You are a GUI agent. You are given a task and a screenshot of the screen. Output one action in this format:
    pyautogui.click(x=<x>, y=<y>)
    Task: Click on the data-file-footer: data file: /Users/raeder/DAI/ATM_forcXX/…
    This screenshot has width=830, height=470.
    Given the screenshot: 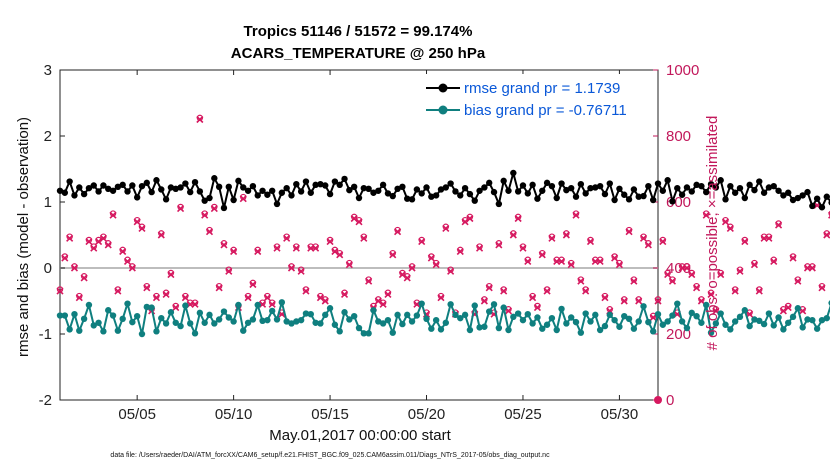 What is the action you would take?
    pyautogui.click(x=330, y=455)
    